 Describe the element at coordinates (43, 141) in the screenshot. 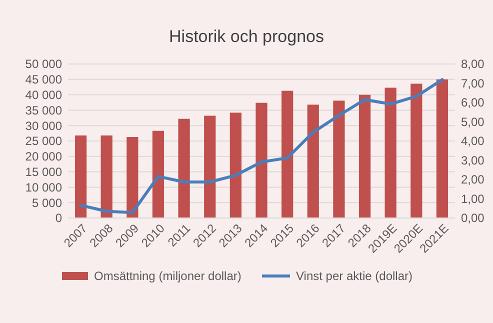

I see `y-tick-label: 25 000` at that location.